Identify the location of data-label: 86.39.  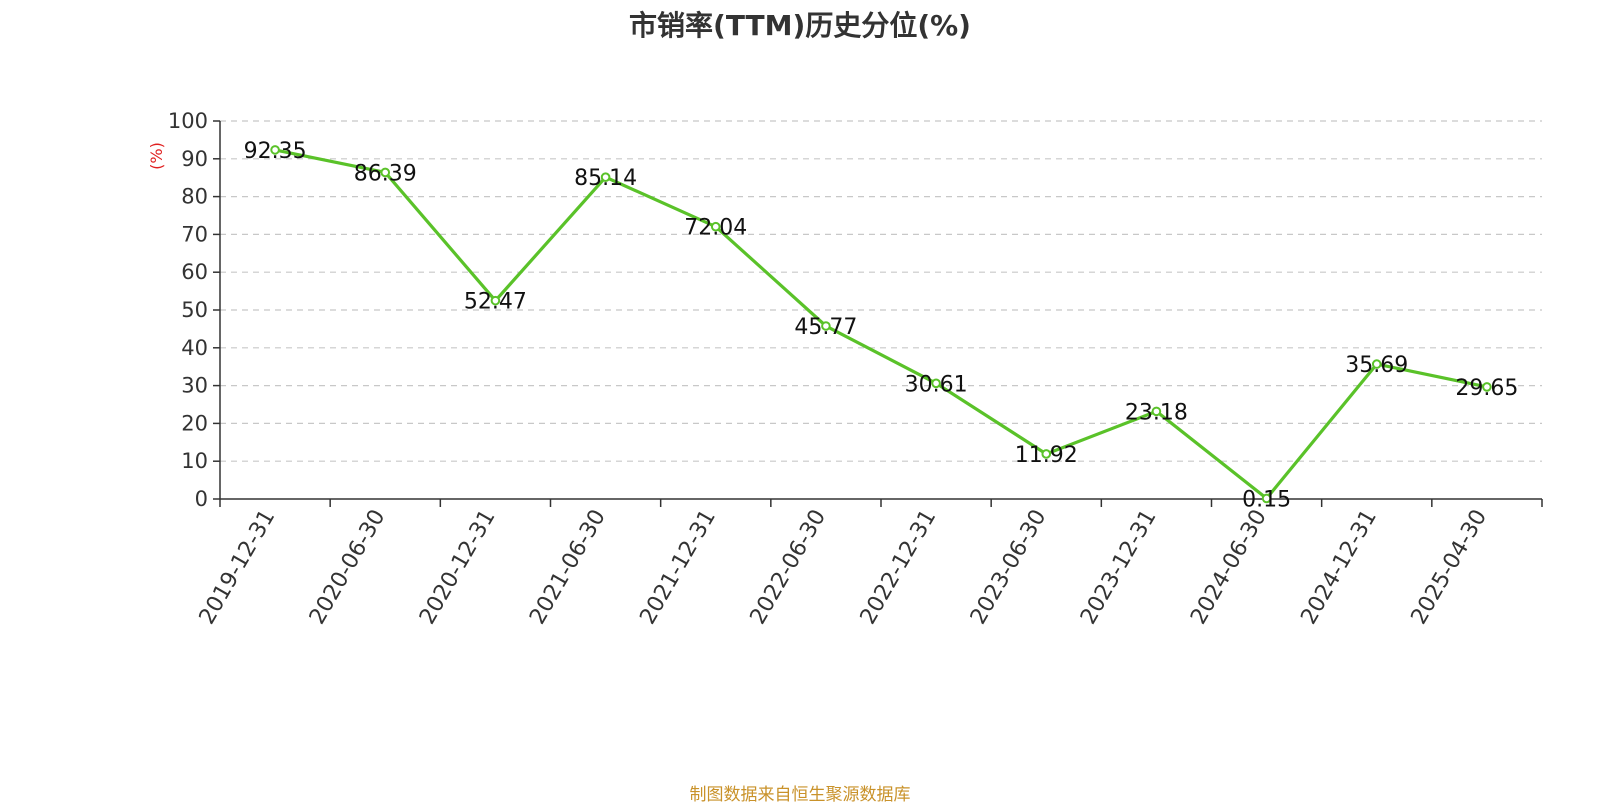
(385, 173).